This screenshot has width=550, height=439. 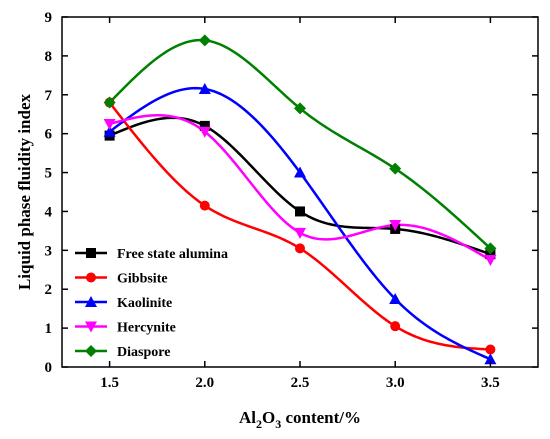 What do you see at coordinates (321, 417) in the screenshot?
I see `x-axis-title-part: content/%` at bounding box center [321, 417].